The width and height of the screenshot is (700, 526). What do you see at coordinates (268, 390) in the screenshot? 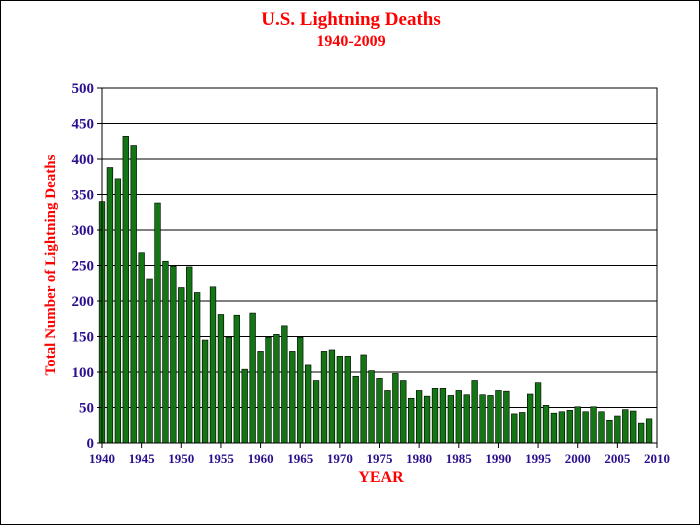
I see `bar-1961` at bounding box center [268, 390].